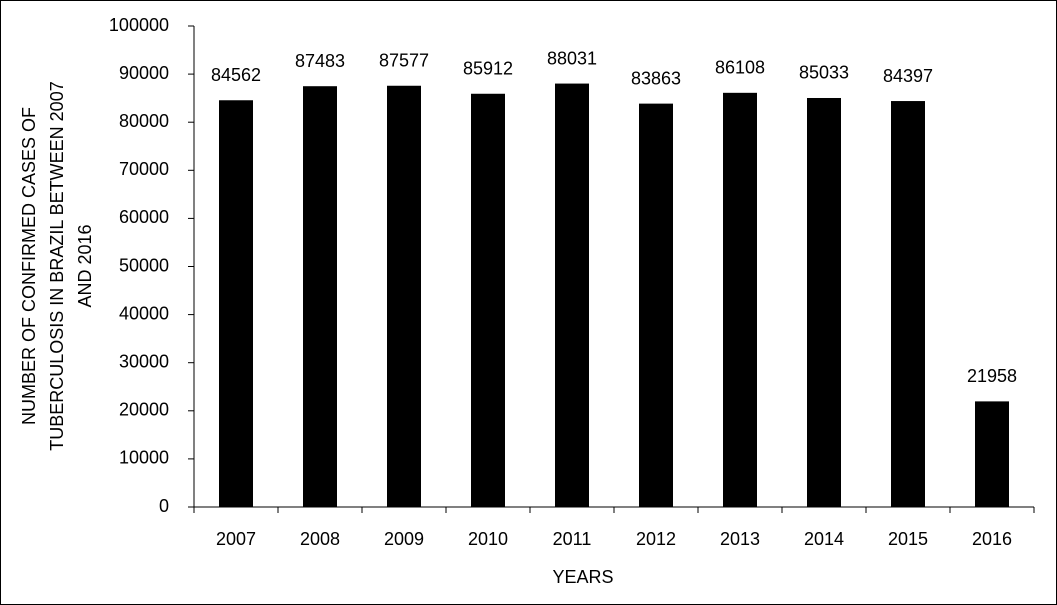  What do you see at coordinates (404, 61) in the screenshot?
I see `data-label: 87577` at bounding box center [404, 61].